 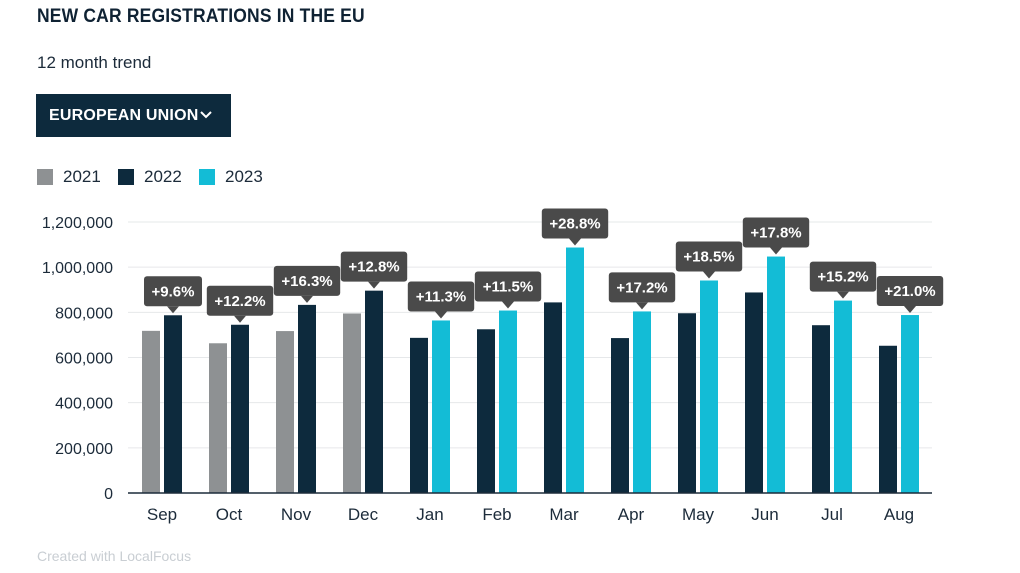 I want to click on y-tick-label: 400,000, so click(x=84, y=404).